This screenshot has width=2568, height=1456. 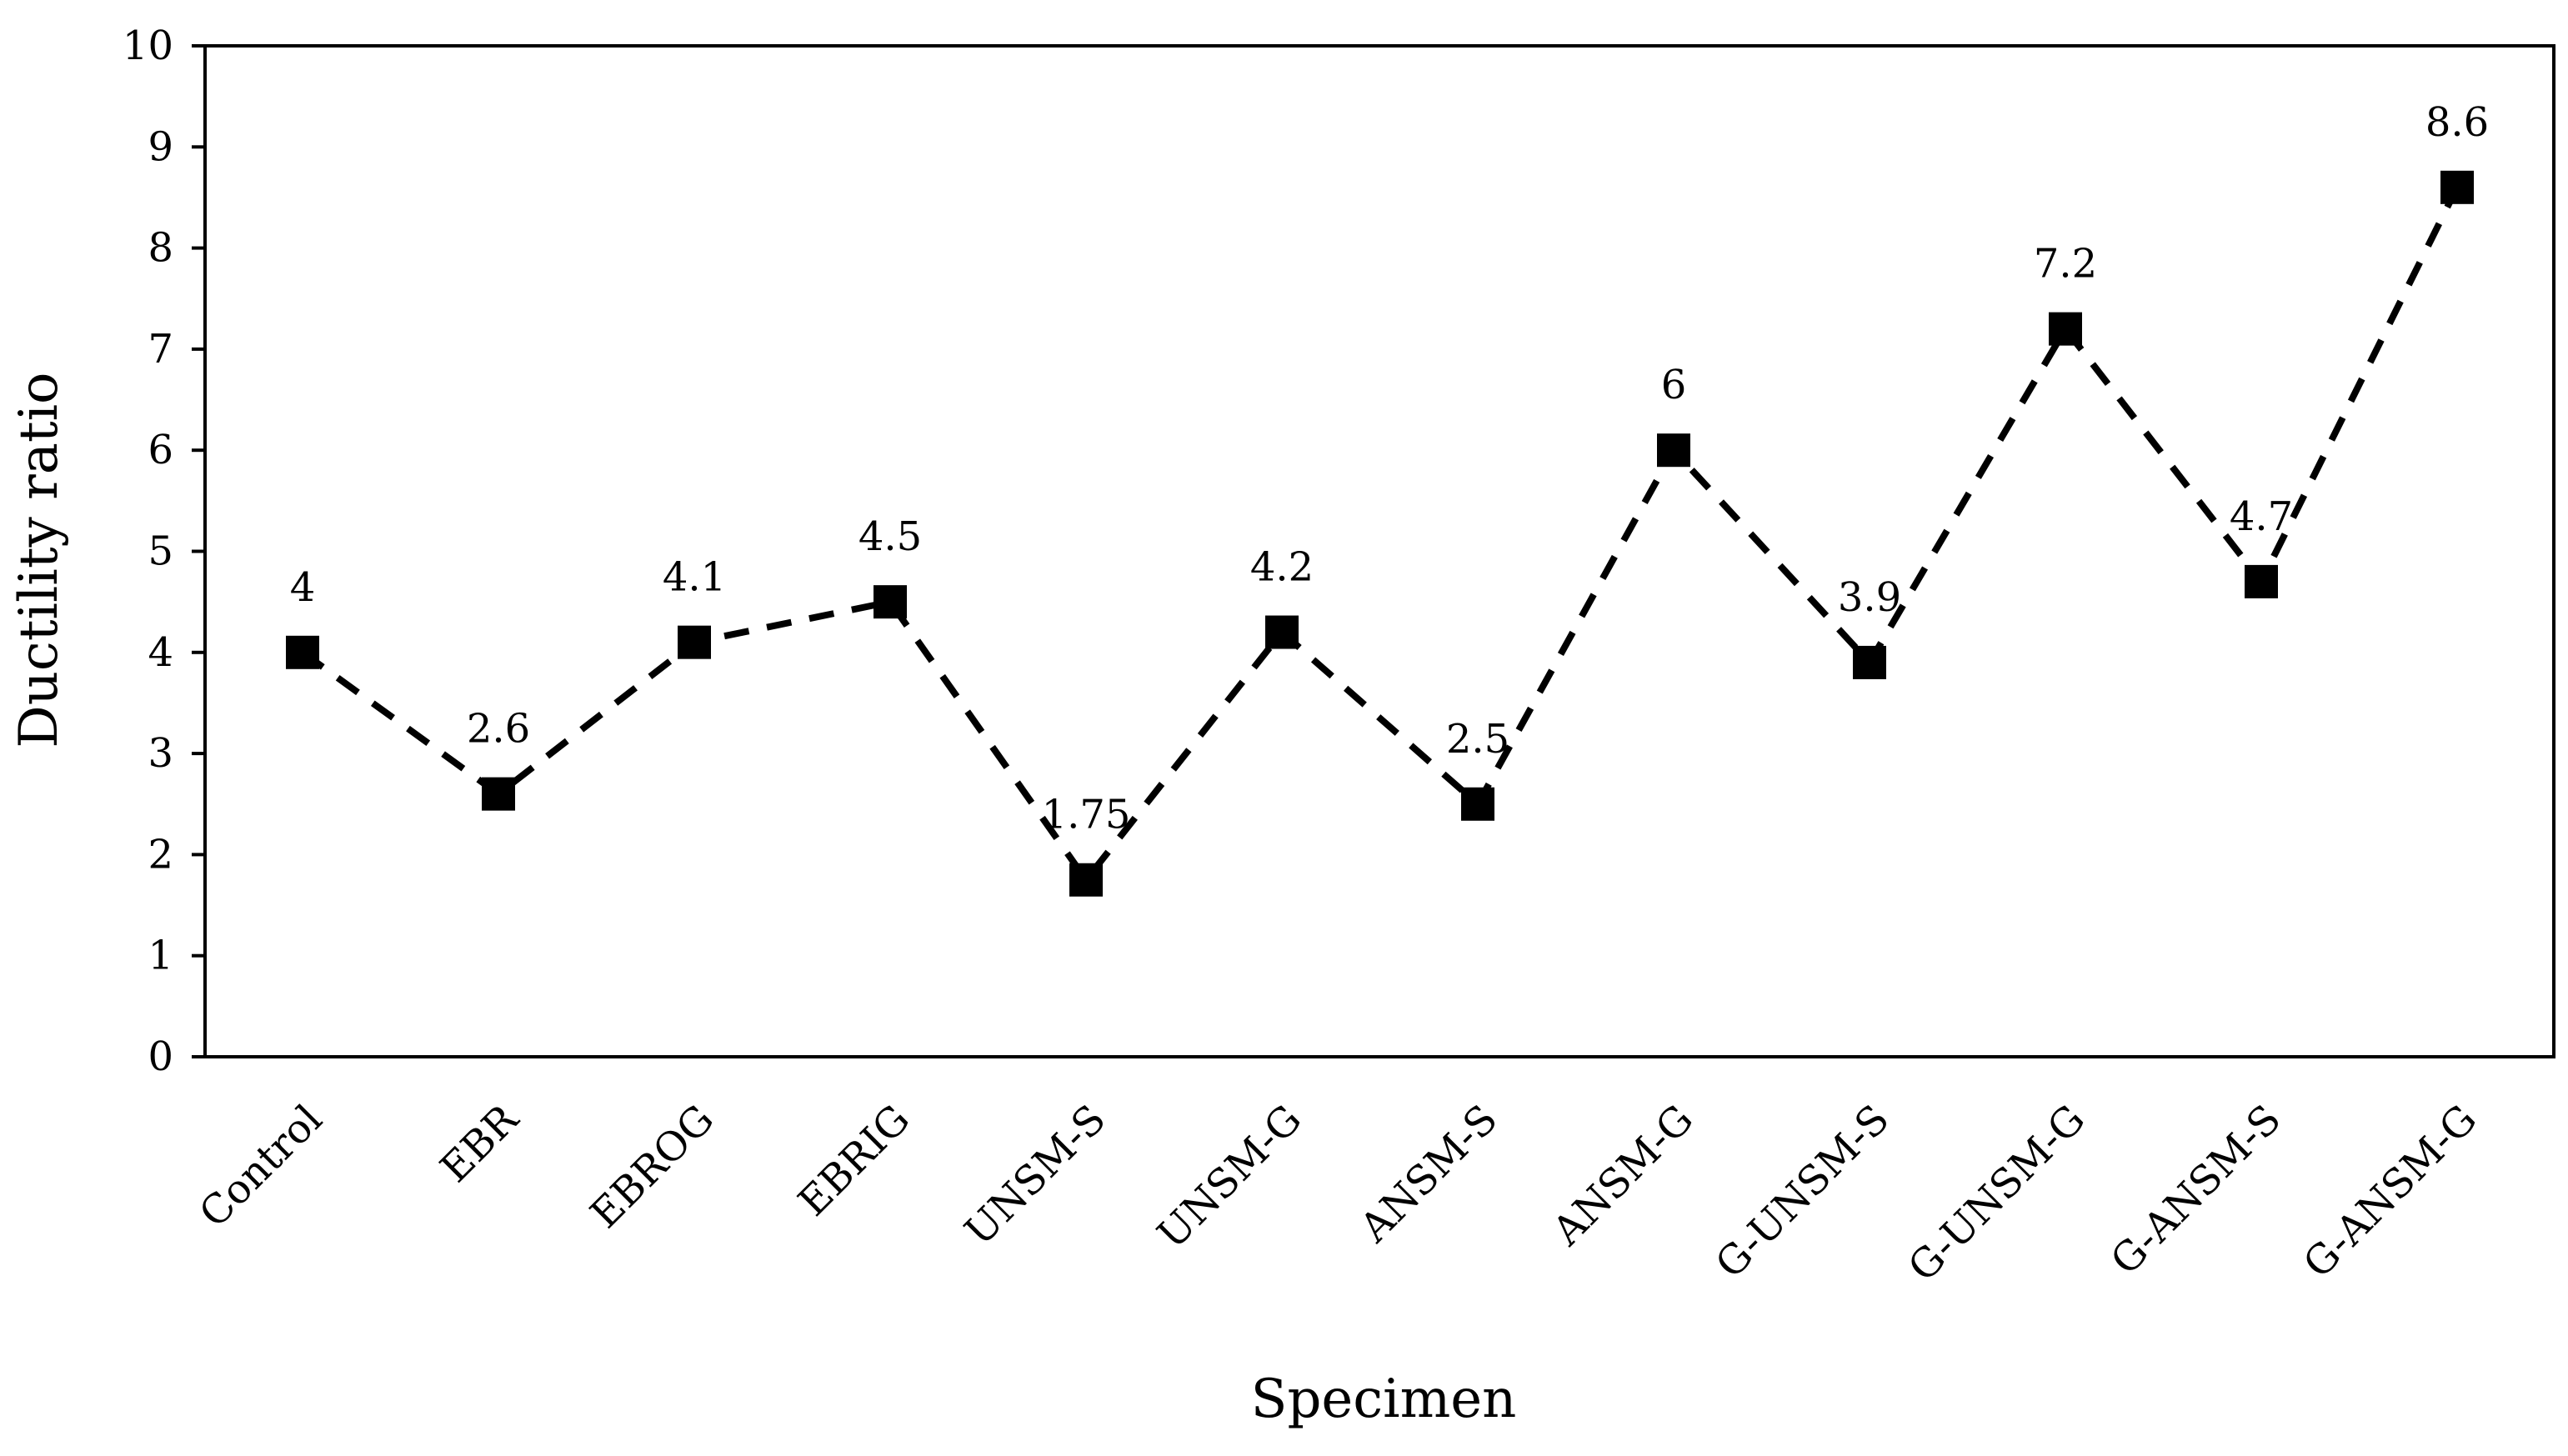 What do you see at coordinates (1870, 597) in the screenshot?
I see `data-label: 3.9` at bounding box center [1870, 597].